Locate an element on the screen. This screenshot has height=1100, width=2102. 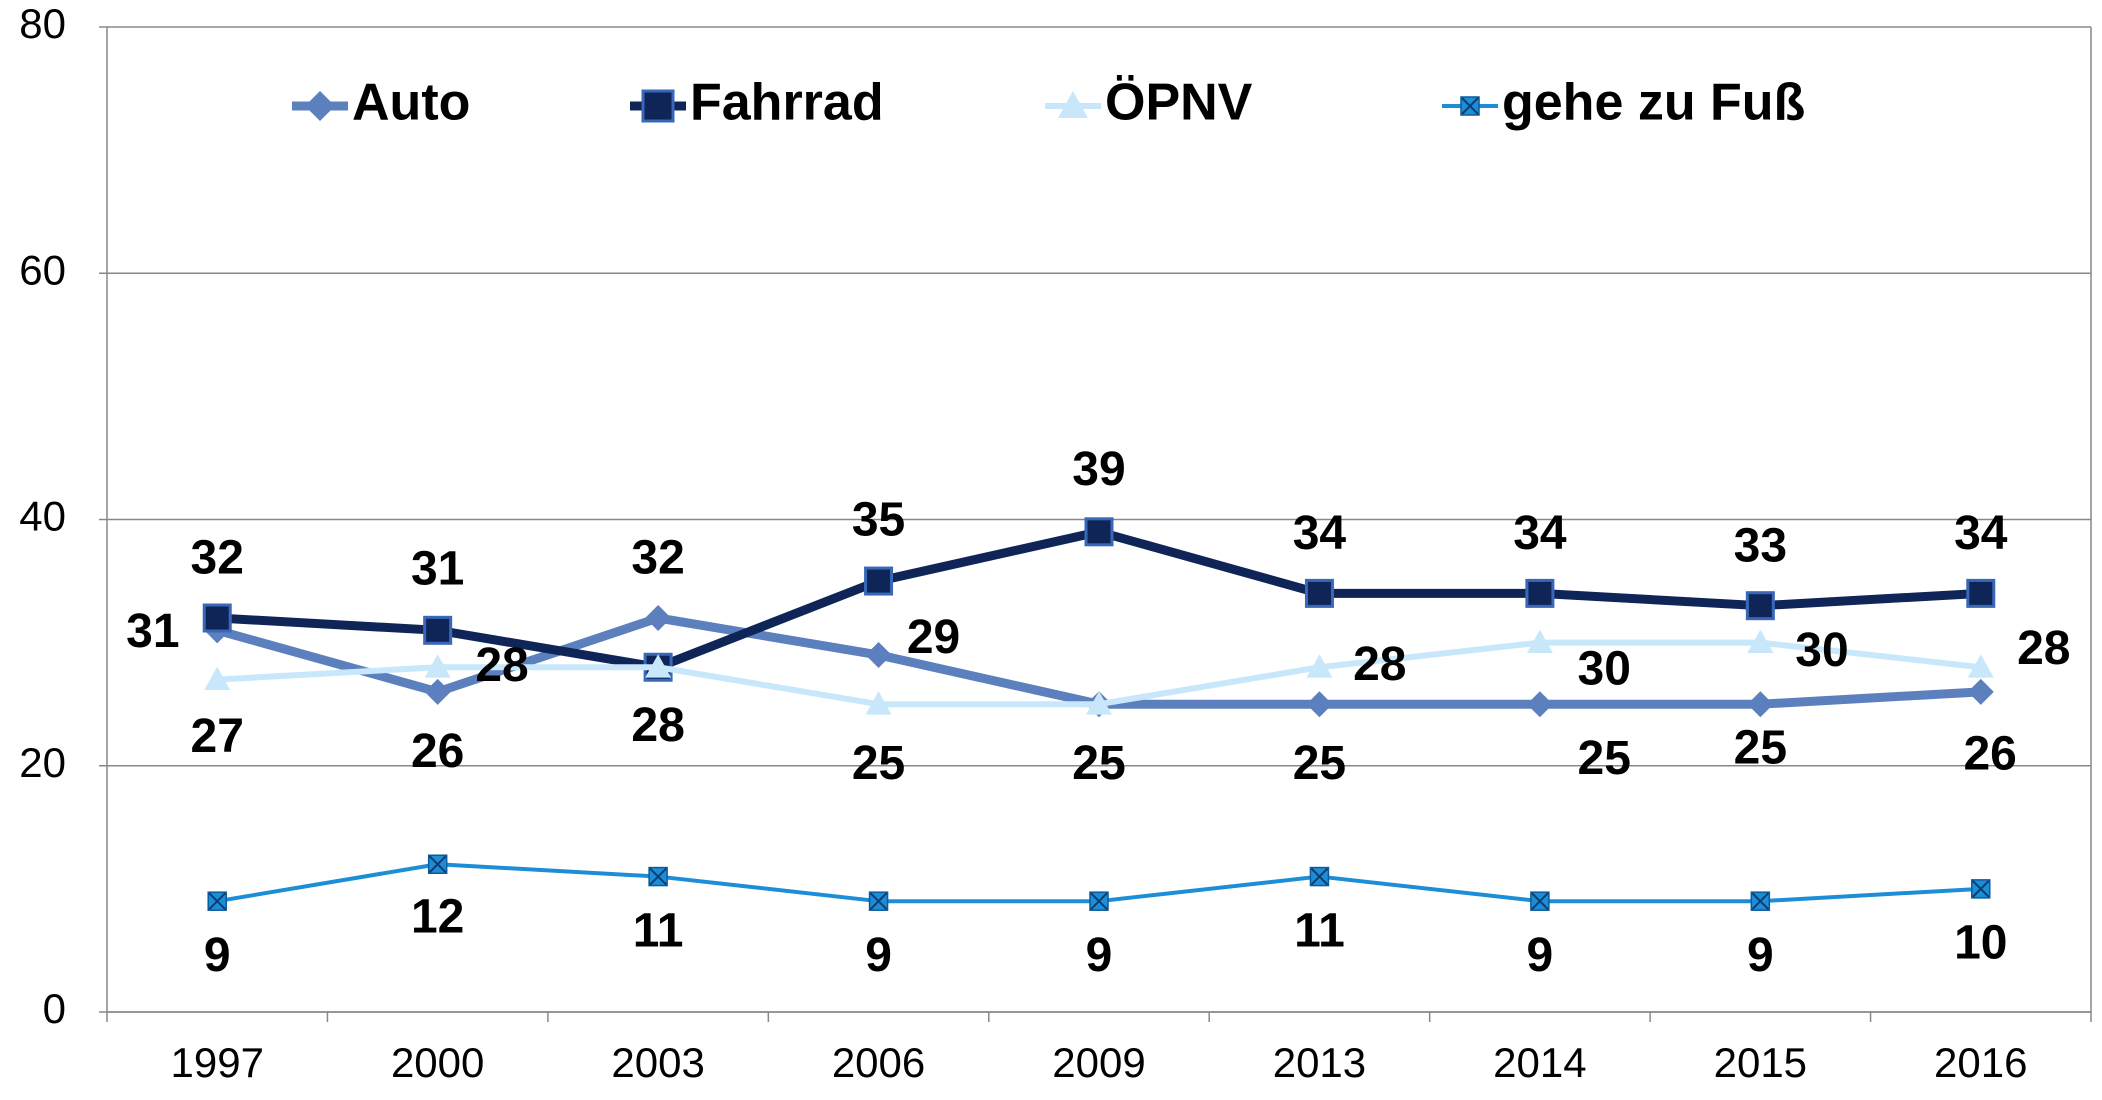
x-tick-label: 2013 is located at coordinates (1319, 1062).